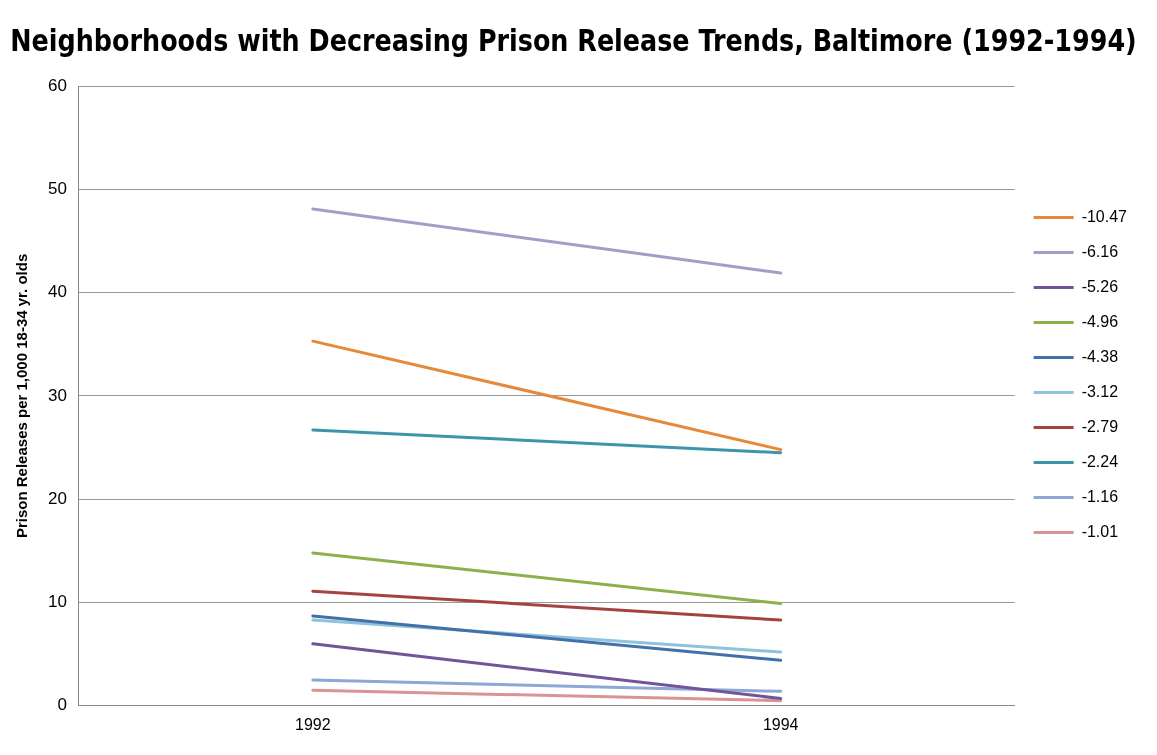 The height and width of the screenshot is (755, 1157). Describe the element at coordinates (57, 498) in the screenshot. I see `y-tick-label: 20` at that location.